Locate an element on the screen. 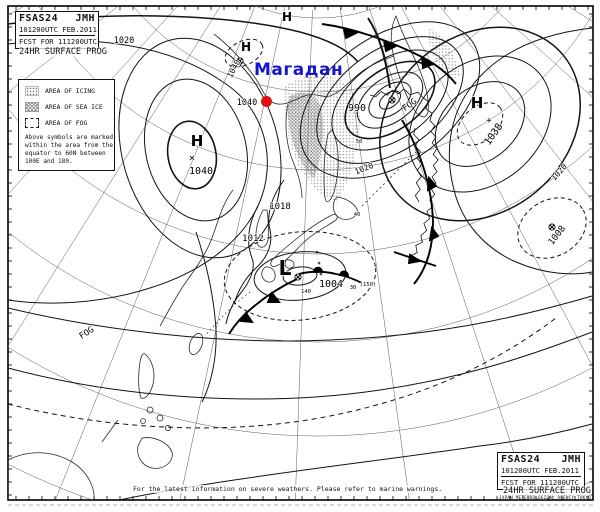 The image size is (600, 512). fog-swatch is located at coordinates (32, 123).